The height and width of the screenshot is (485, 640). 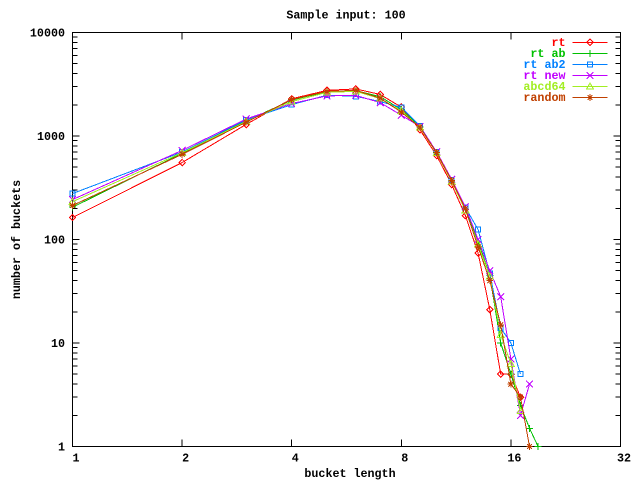 I want to click on svg-text: number of buckets, so click(x=17, y=239).